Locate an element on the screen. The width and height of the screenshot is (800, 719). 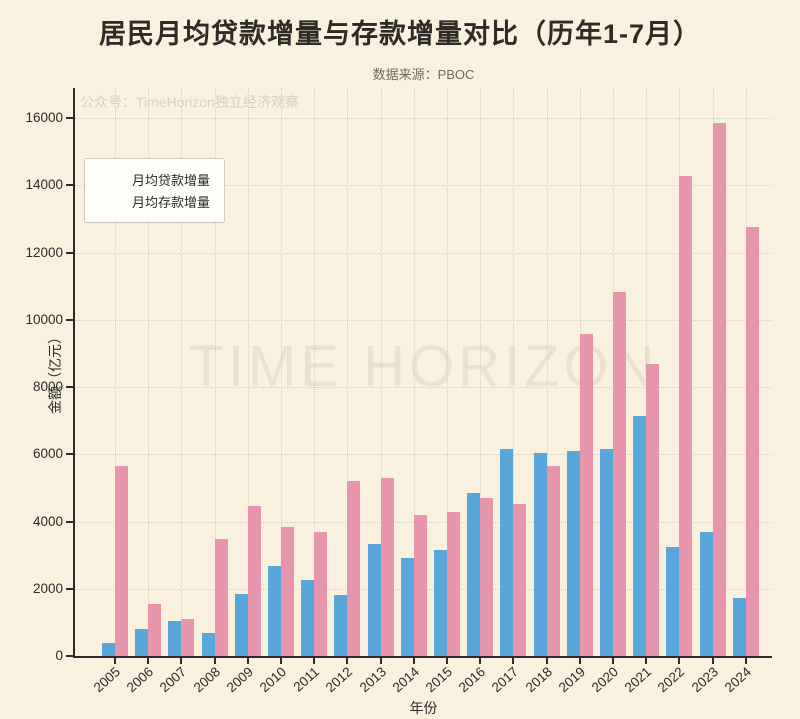
x-tick-label: 2016 is located at coordinates (472, 680).